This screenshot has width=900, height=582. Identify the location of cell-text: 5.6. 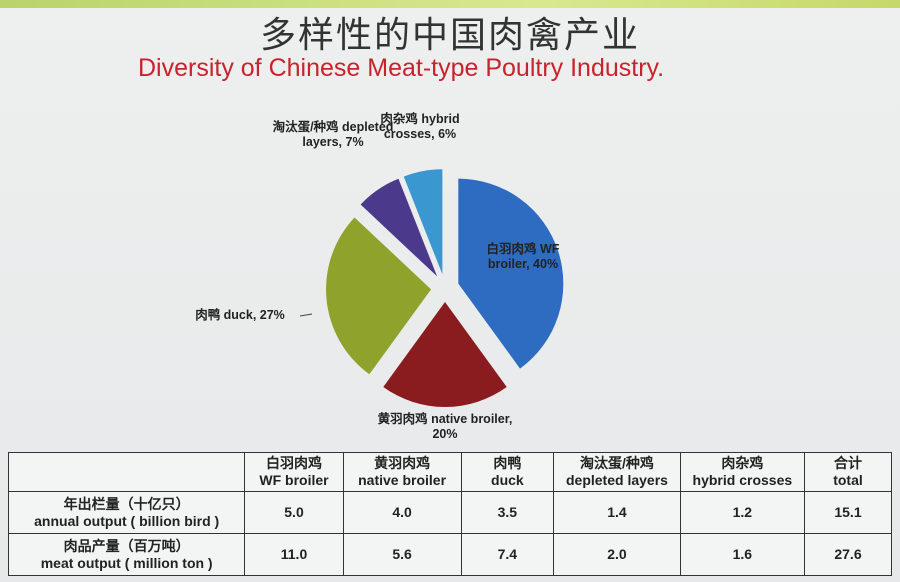
(402, 554).